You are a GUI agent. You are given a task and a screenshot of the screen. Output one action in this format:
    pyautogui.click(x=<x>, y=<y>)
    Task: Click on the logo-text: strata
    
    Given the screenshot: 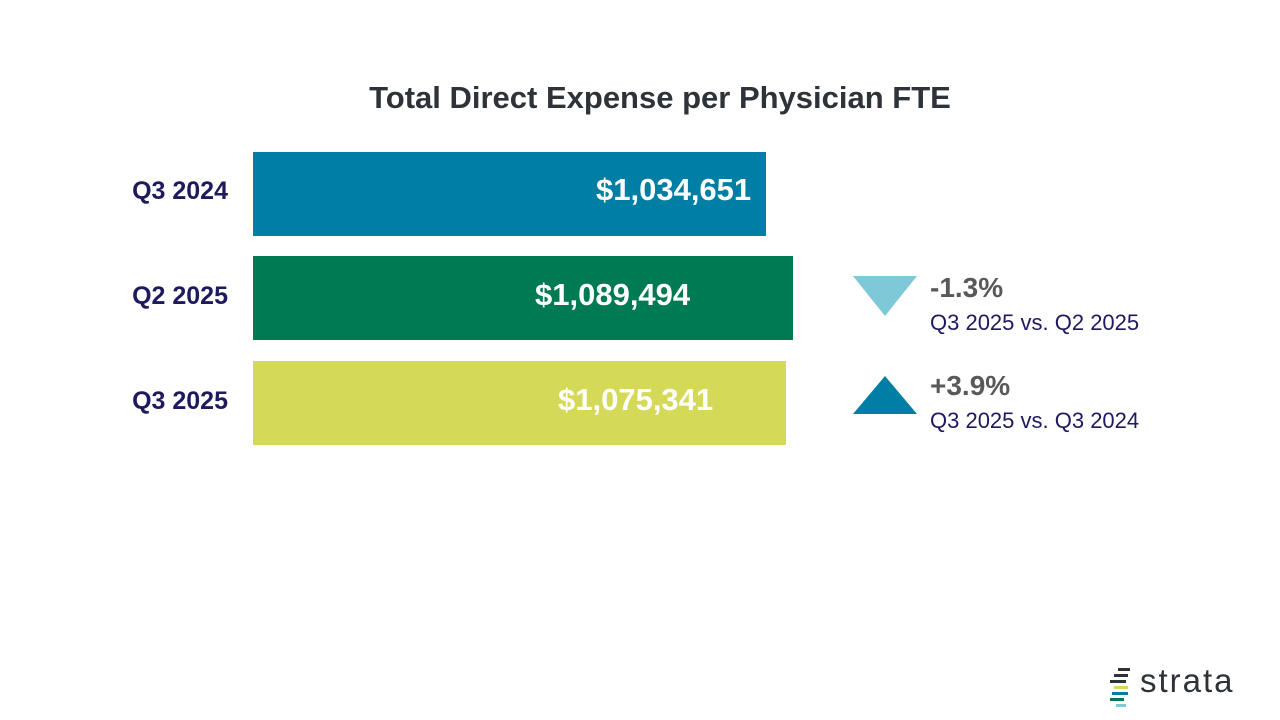 What is the action you would take?
    pyautogui.click(x=1187, y=680)
    